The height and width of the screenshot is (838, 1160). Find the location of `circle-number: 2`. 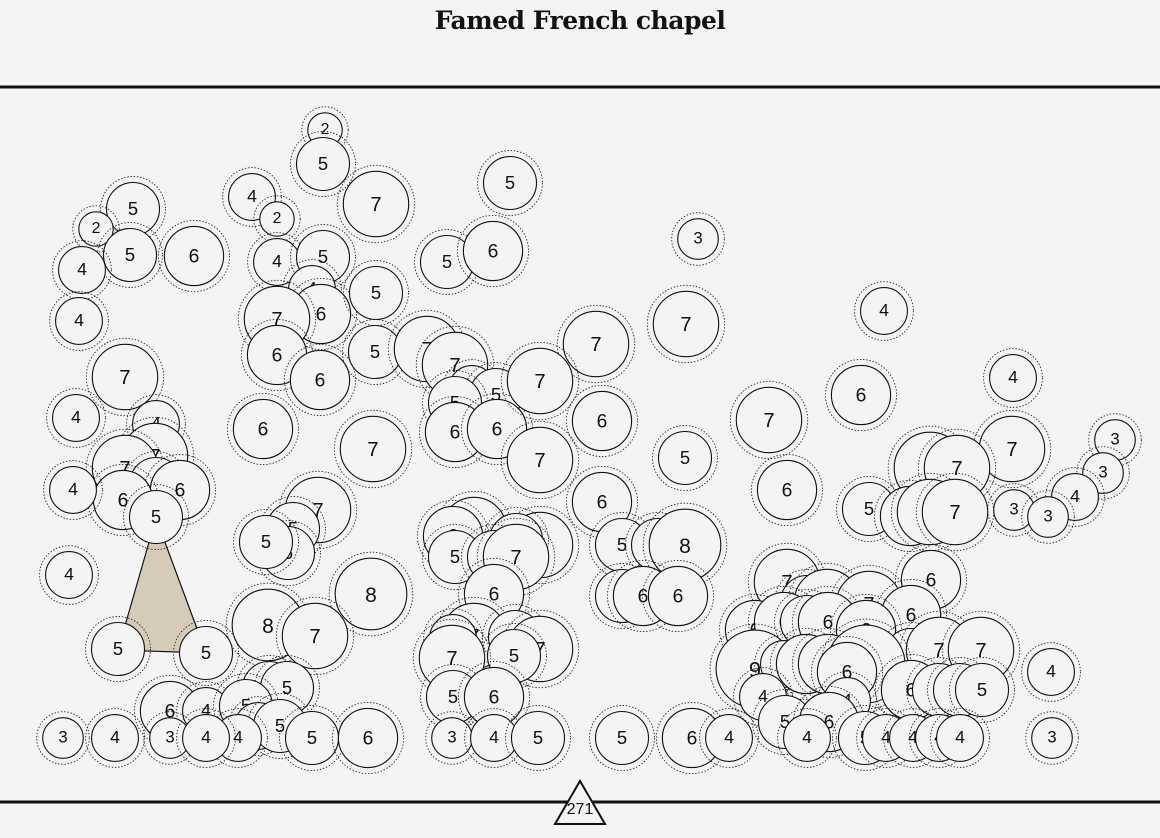

circle-number: 2 is located at coordinates (277, 218).